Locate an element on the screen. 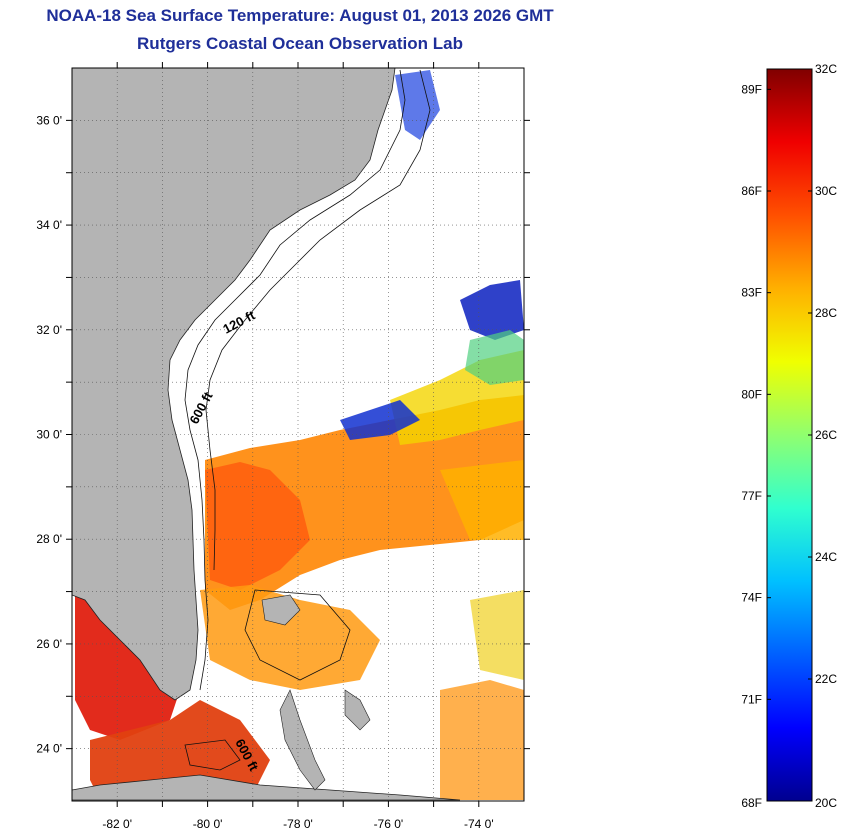 The image size is (849, 832). lat-tick-label: 24 0' is located at coordinates (49, 749).